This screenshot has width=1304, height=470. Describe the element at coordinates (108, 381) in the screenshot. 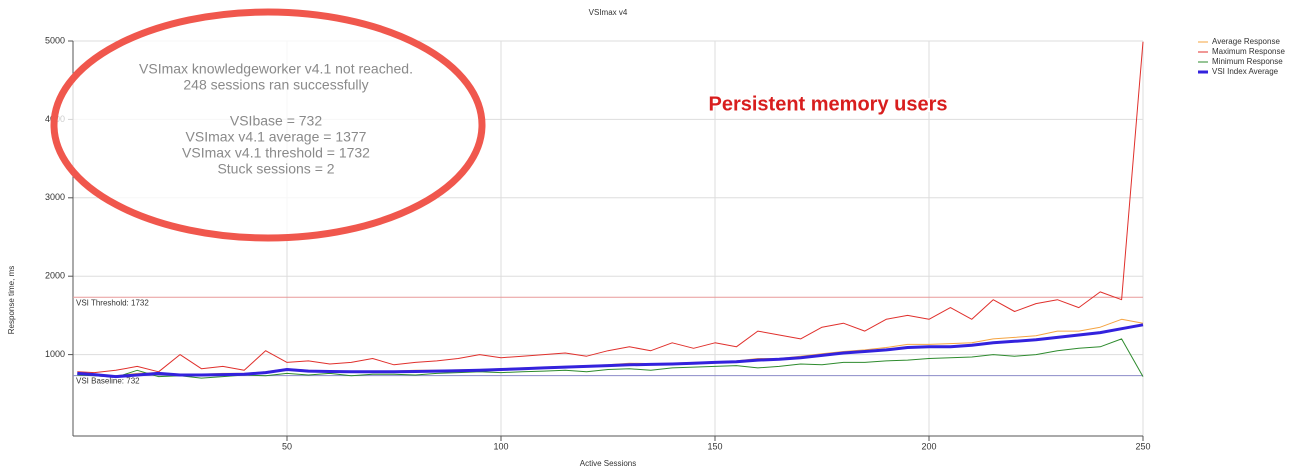

I see `reference-label: VSI Baseline: 732` at that location.